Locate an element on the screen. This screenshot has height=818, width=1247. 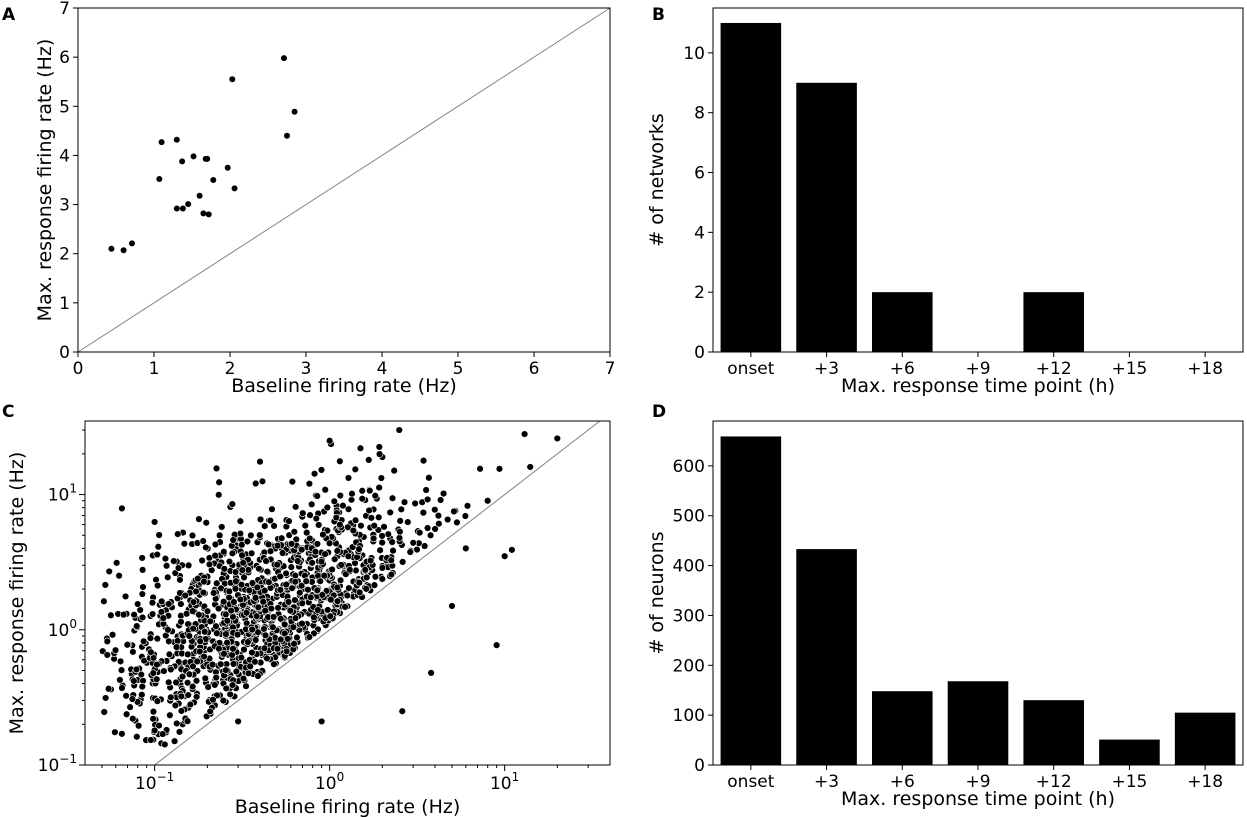
y-tick-label: 0 is located at coordinates (699, 766).